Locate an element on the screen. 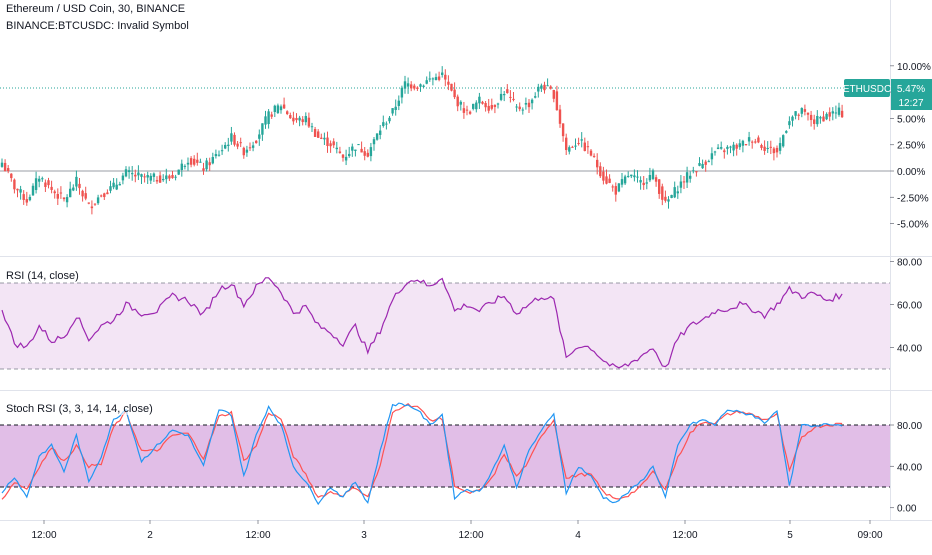  stoch-label: Stoch RSI (3, 3, 14, 14, close) is located at coordinates (79, 409).